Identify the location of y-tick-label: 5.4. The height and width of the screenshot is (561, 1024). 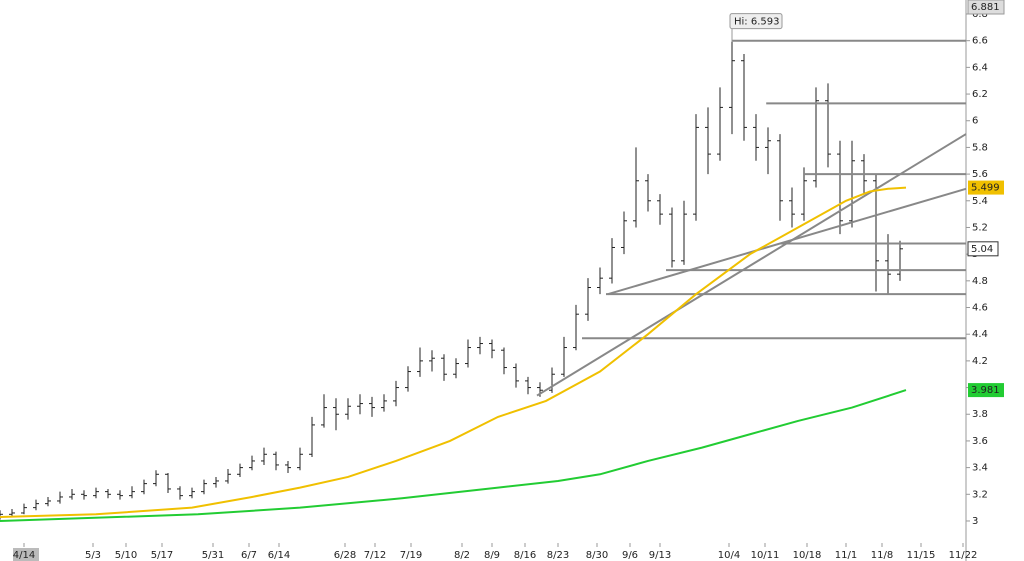
(980, 201).